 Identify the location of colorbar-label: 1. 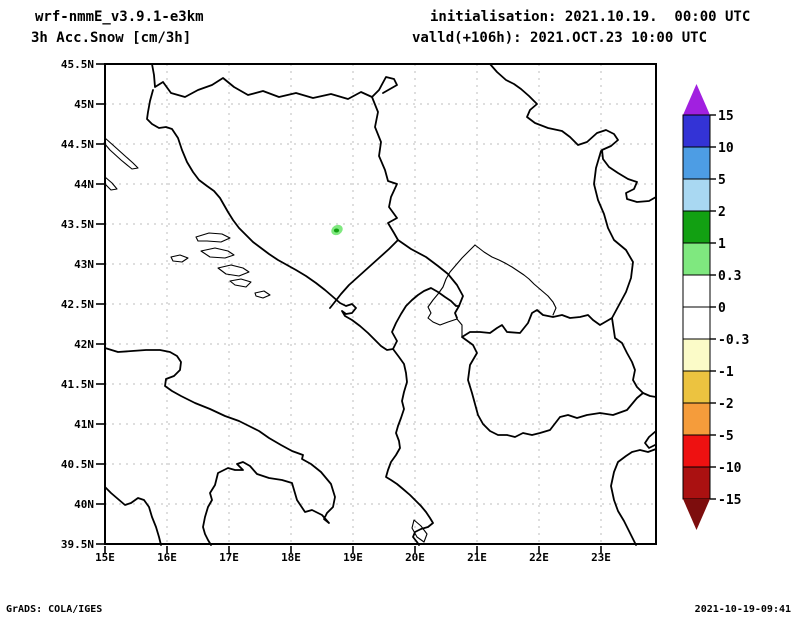
(722, 244).